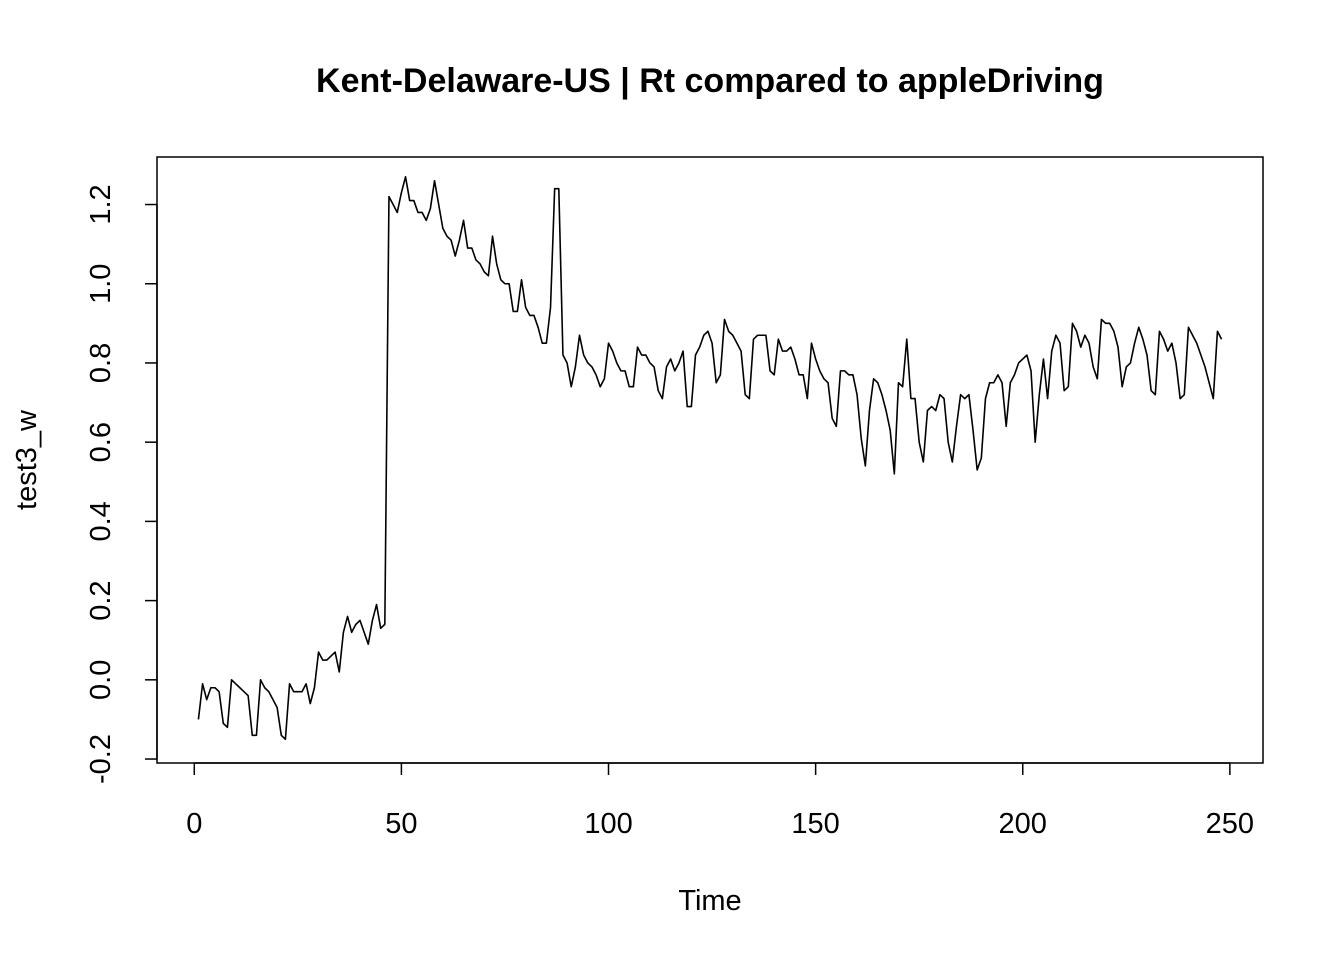 This screenshot has width=1344, height=960. Describe the element at coordinates (101, 680) in the screenshot. I see `y-tick-label: 0.0` at that location.